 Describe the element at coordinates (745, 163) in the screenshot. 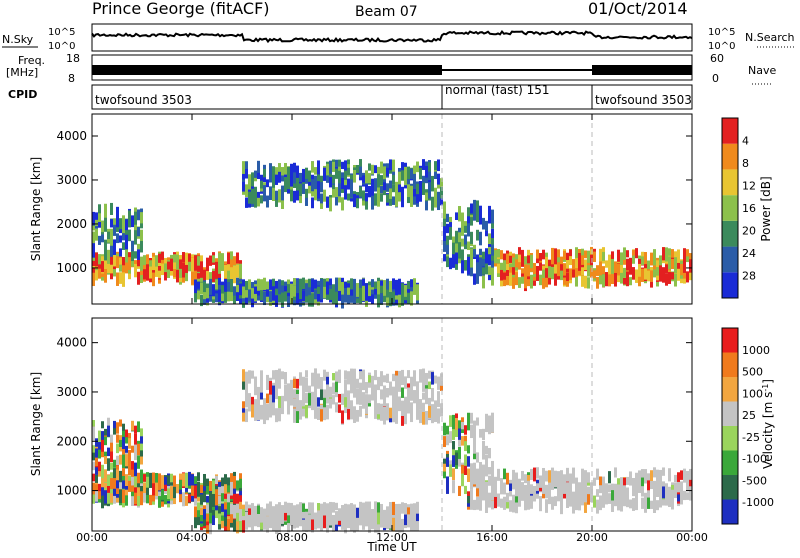

I see `colorbar-tick-label: 8` at that location.